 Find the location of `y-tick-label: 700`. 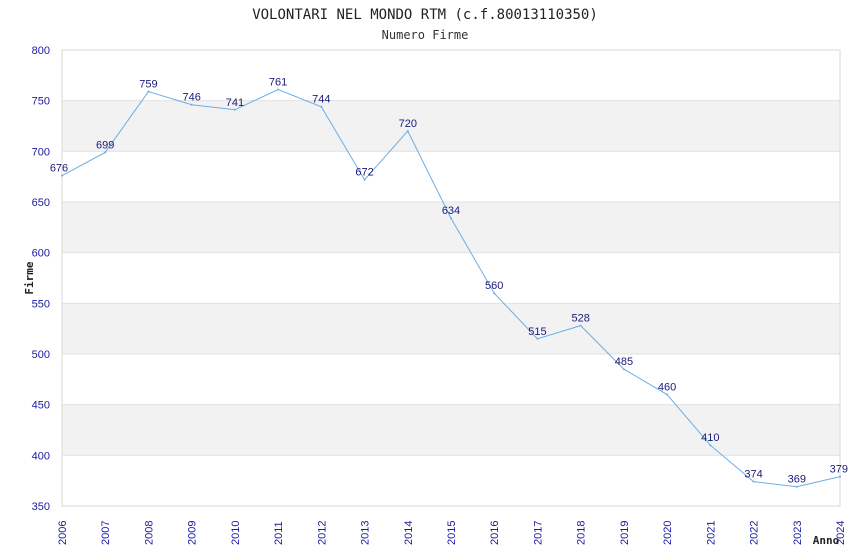

y-tick-label: 700 is located at coordinates (41, 152).